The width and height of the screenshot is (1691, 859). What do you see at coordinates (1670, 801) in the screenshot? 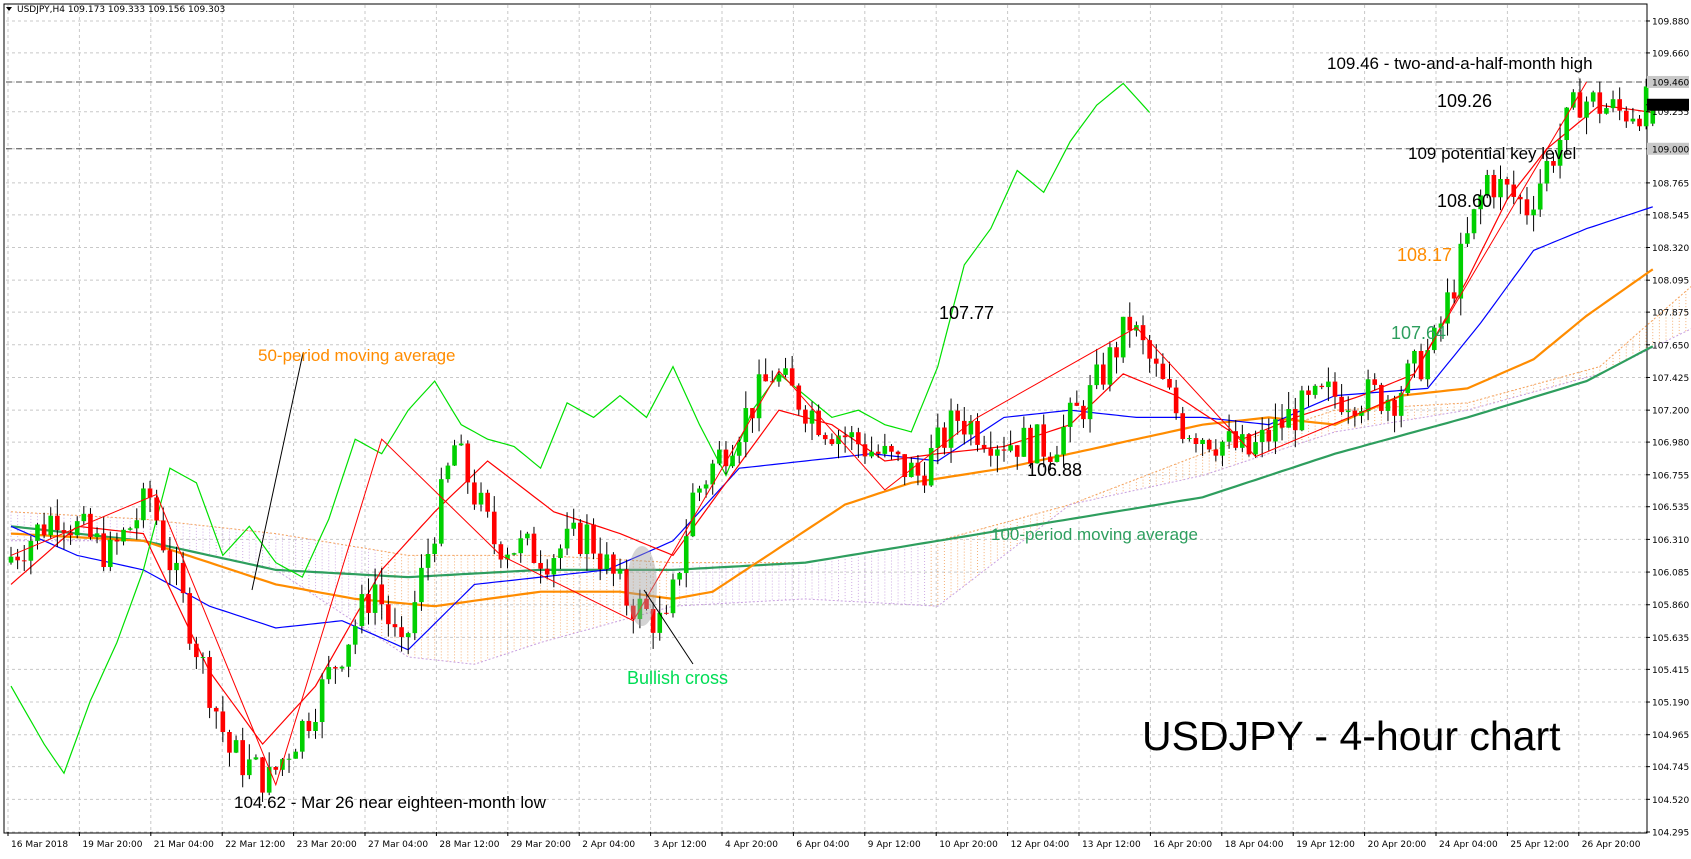
I see `price-tick-label: 104.520` at bounding box center [1670, 801].